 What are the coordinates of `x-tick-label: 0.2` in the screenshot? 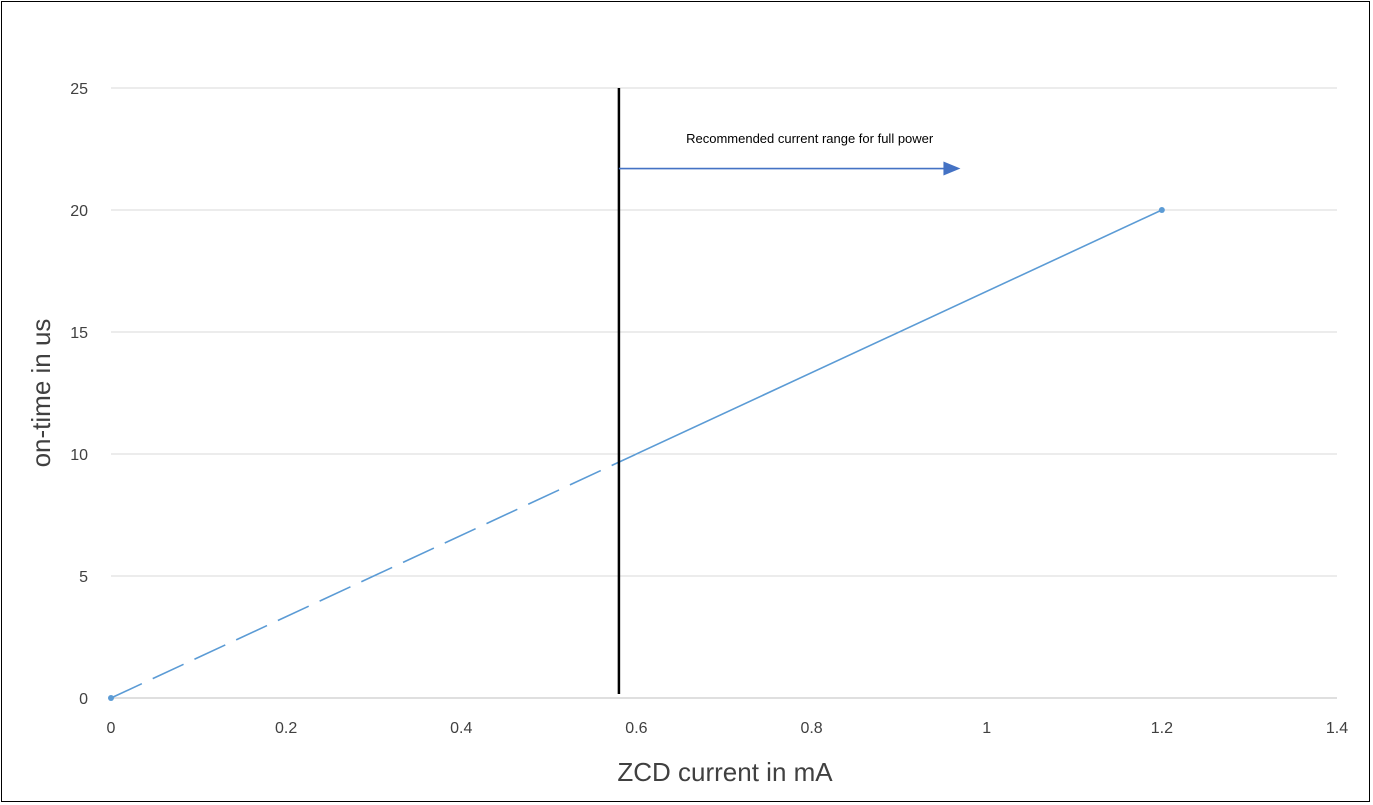 It's located at (286, 728).